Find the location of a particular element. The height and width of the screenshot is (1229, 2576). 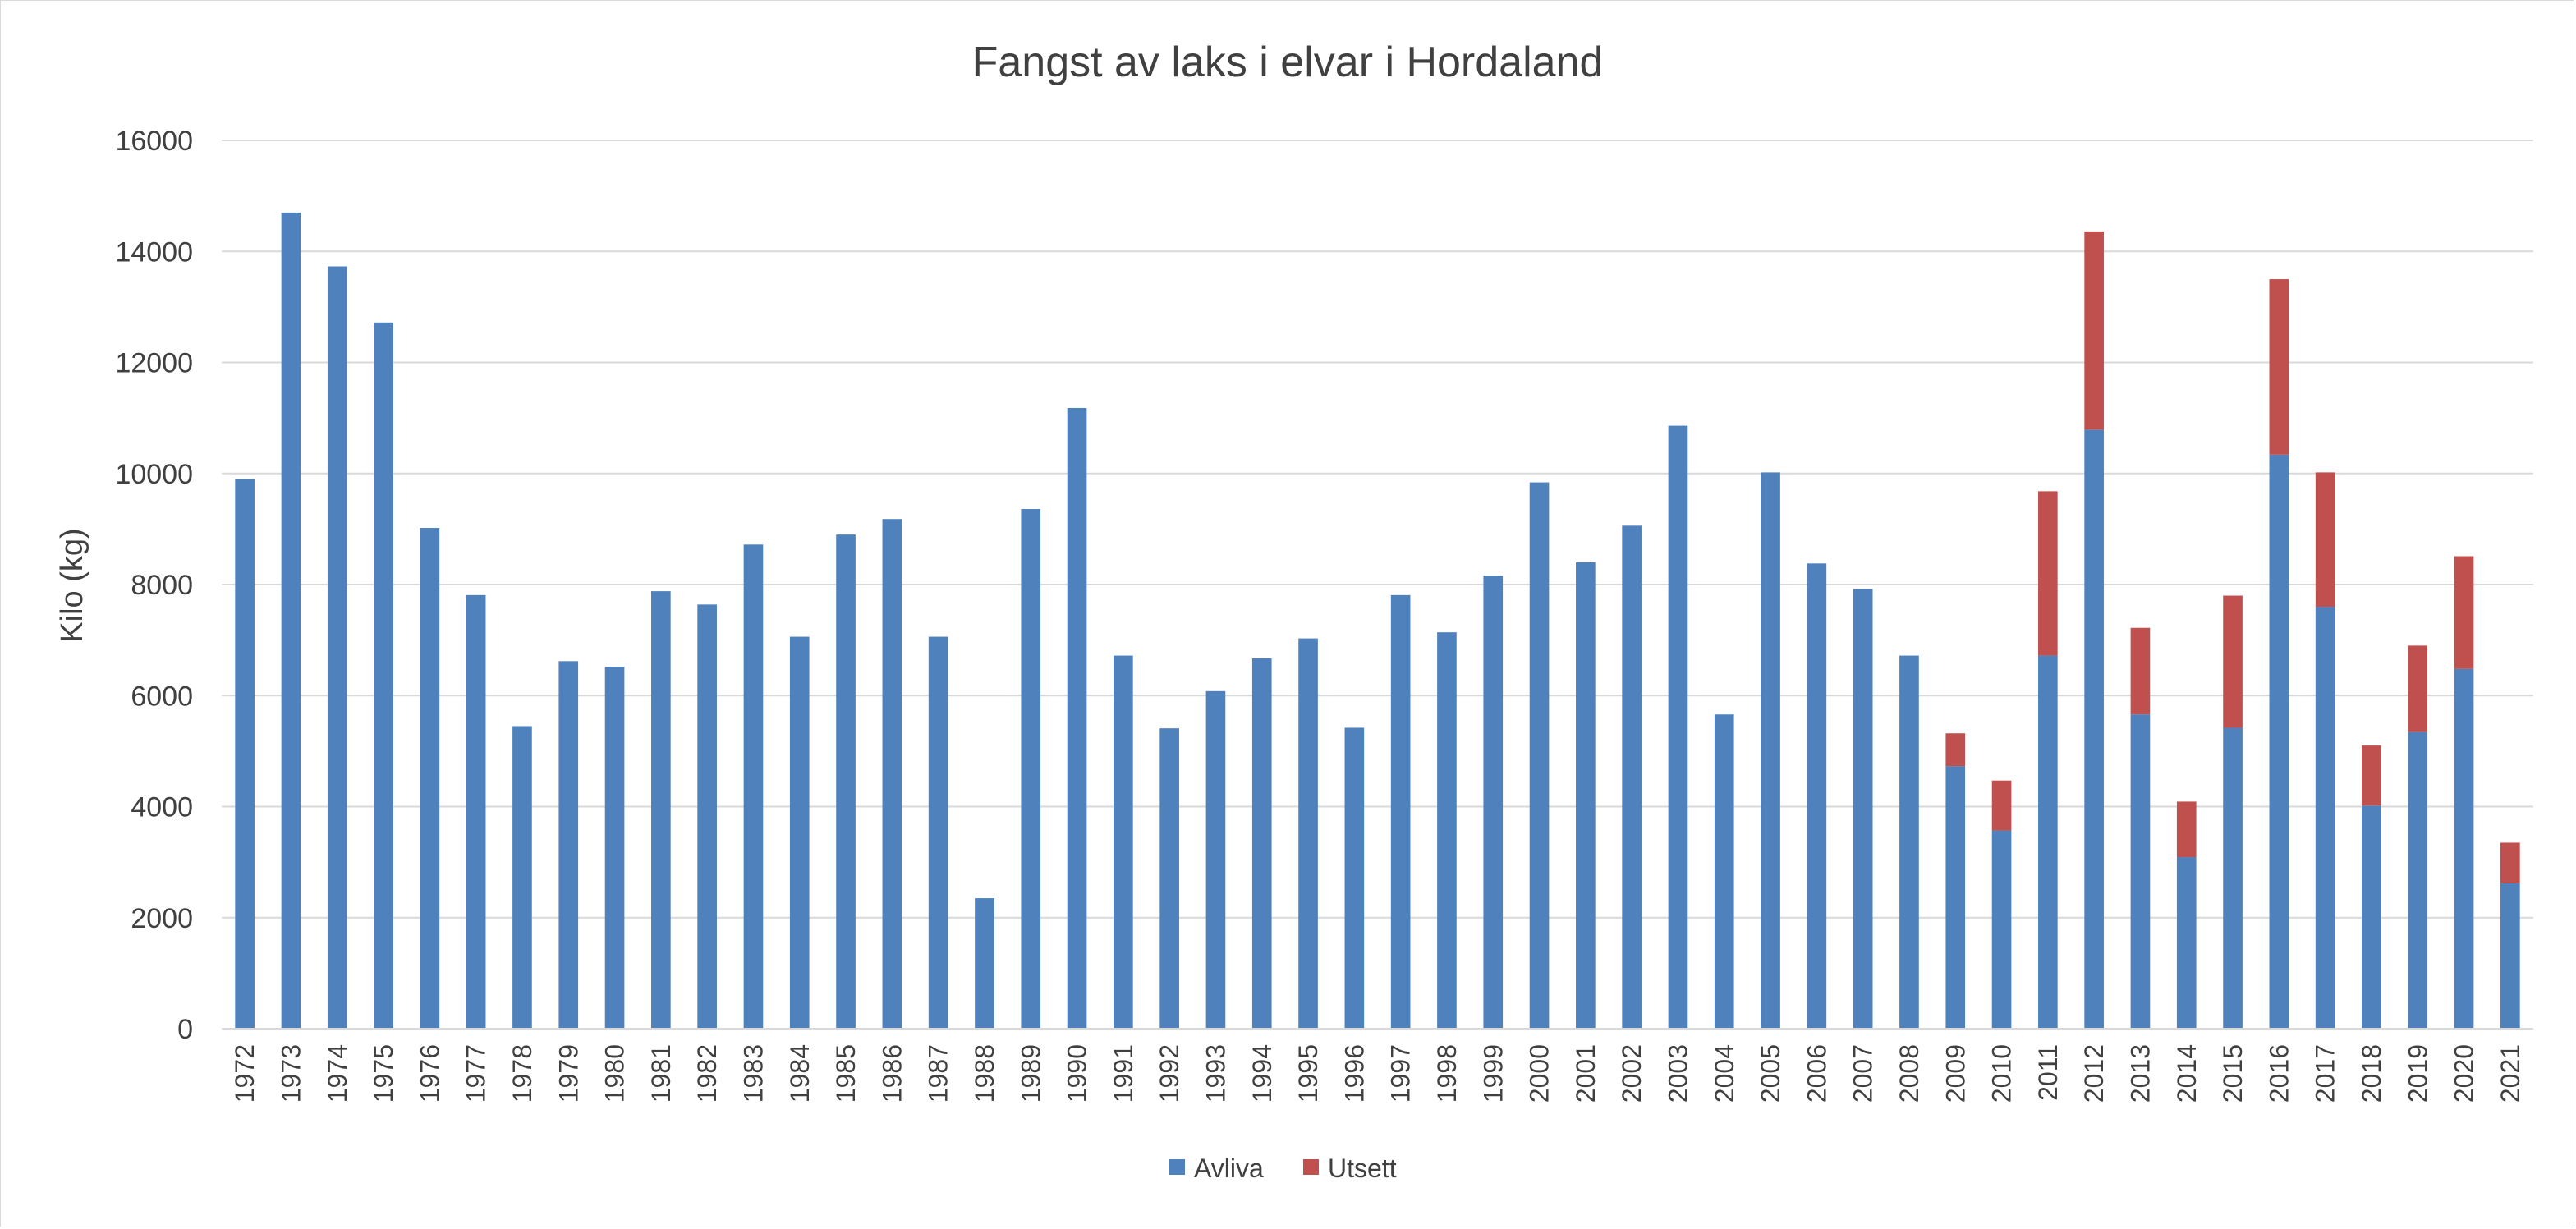

legend-label-utsett: Utsett is located at coordinates (1362, 1168).